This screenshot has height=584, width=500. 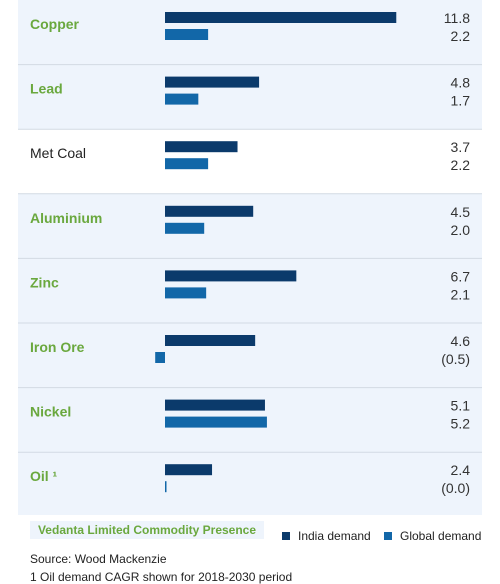 What do you see at coordinates (44, 476) in the screenshot?
I see `category-label: Oil ¹` at bounding box center [44, 476].